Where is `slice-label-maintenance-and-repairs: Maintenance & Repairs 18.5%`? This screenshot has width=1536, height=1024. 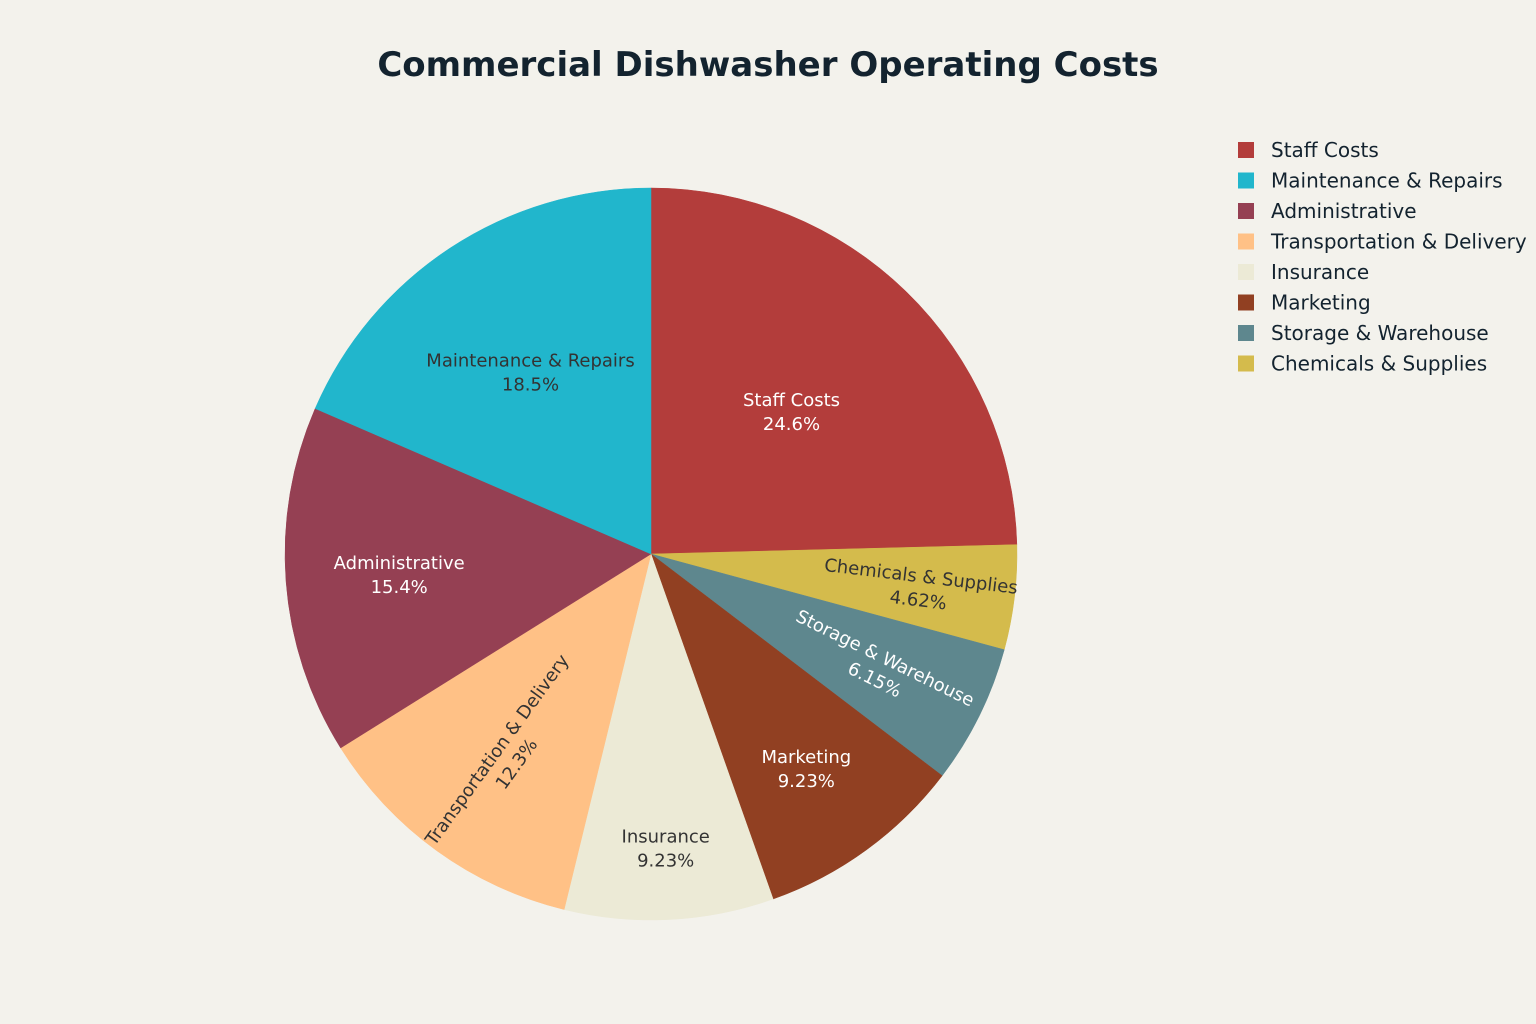 slice-label-maintenance-and-repairs: Maintenance & Repairs 18.5% is located at coordinates (530, 372).